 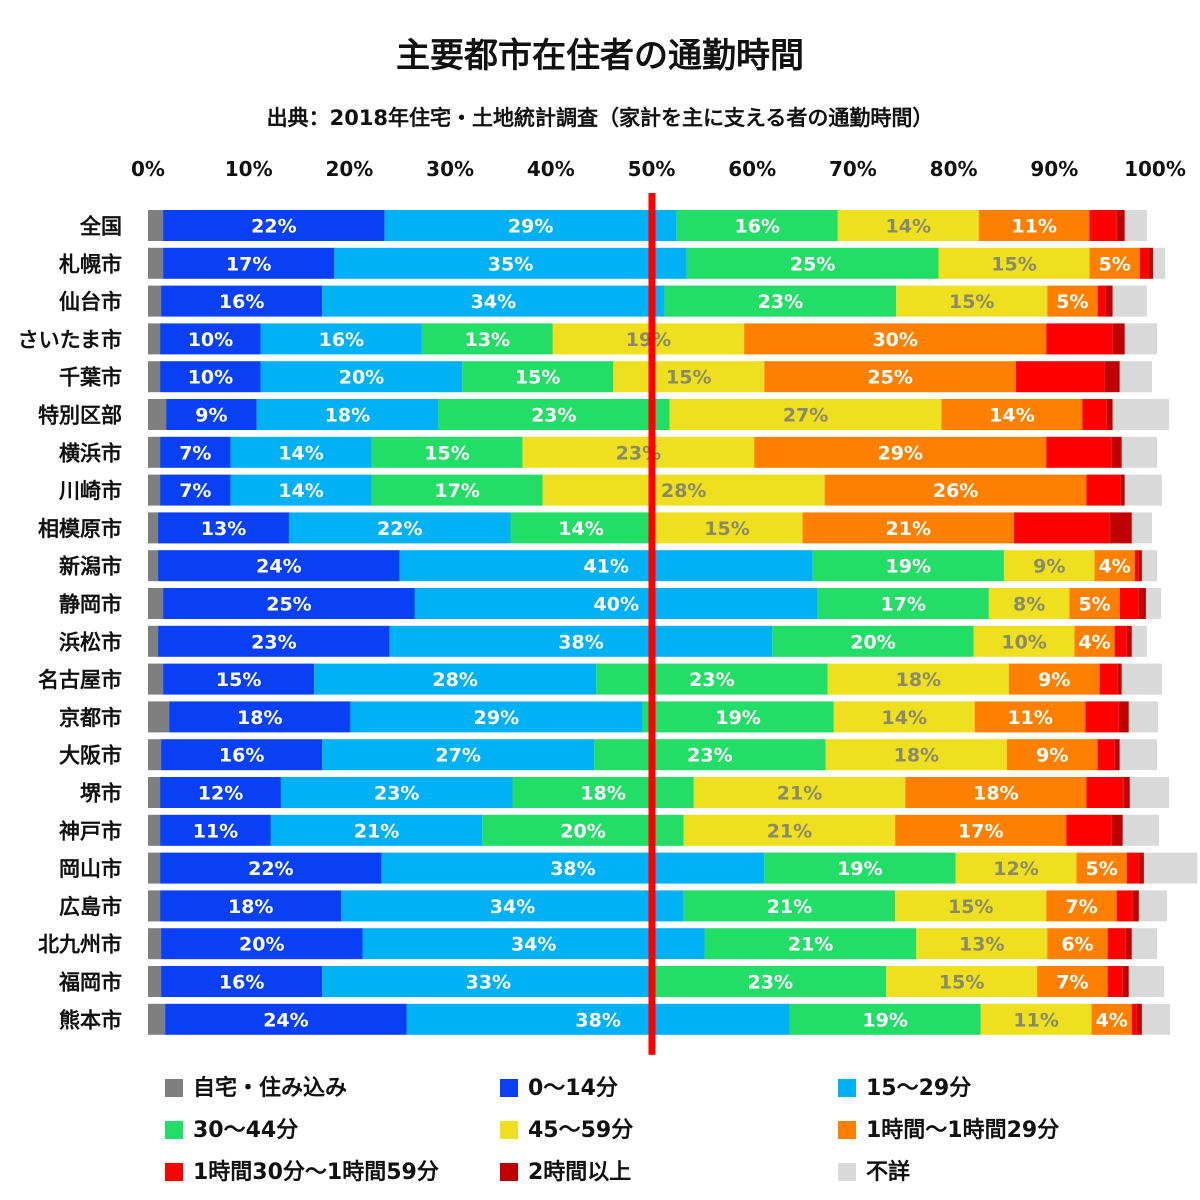 What do you see at coordinates (1072, 983) in the screenshot?
I see `data-label: 7%` at bounding box center [1072, 983].